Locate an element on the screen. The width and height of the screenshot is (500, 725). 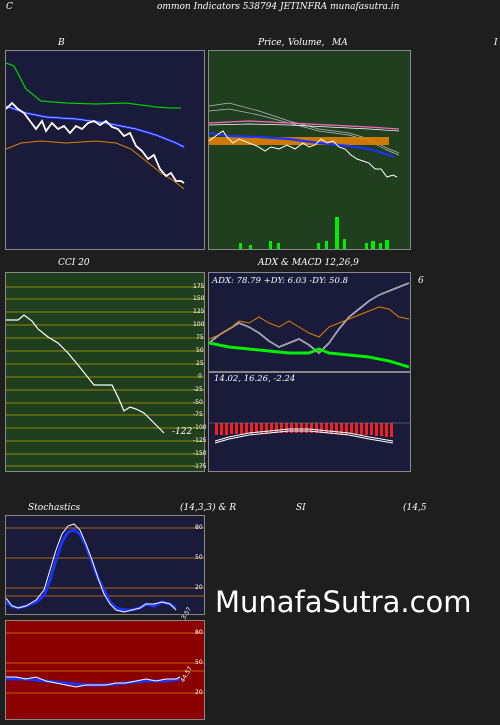
price-volume-ma-panel is located at coordinates (309, 150).